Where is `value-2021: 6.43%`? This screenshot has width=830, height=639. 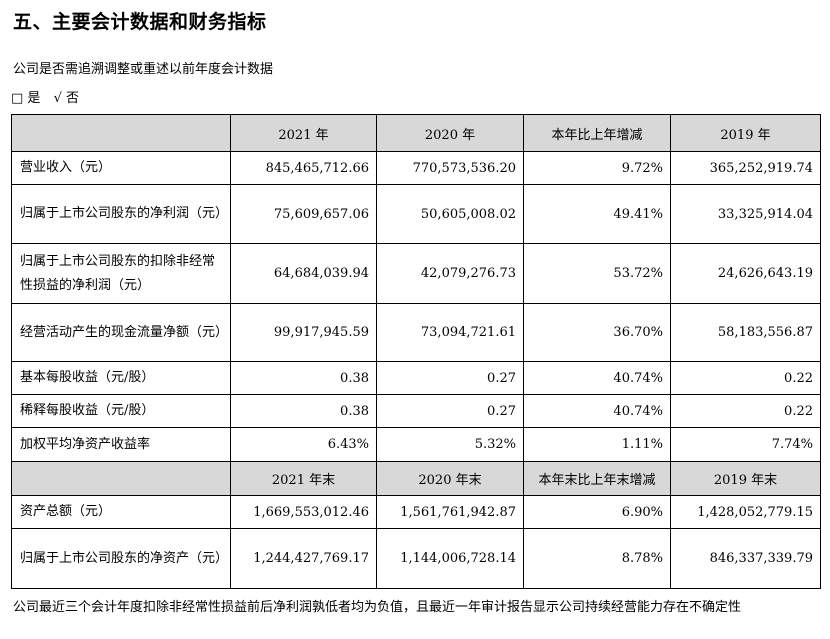 value-2021: 6.43% is located at coordinates (303, 444).